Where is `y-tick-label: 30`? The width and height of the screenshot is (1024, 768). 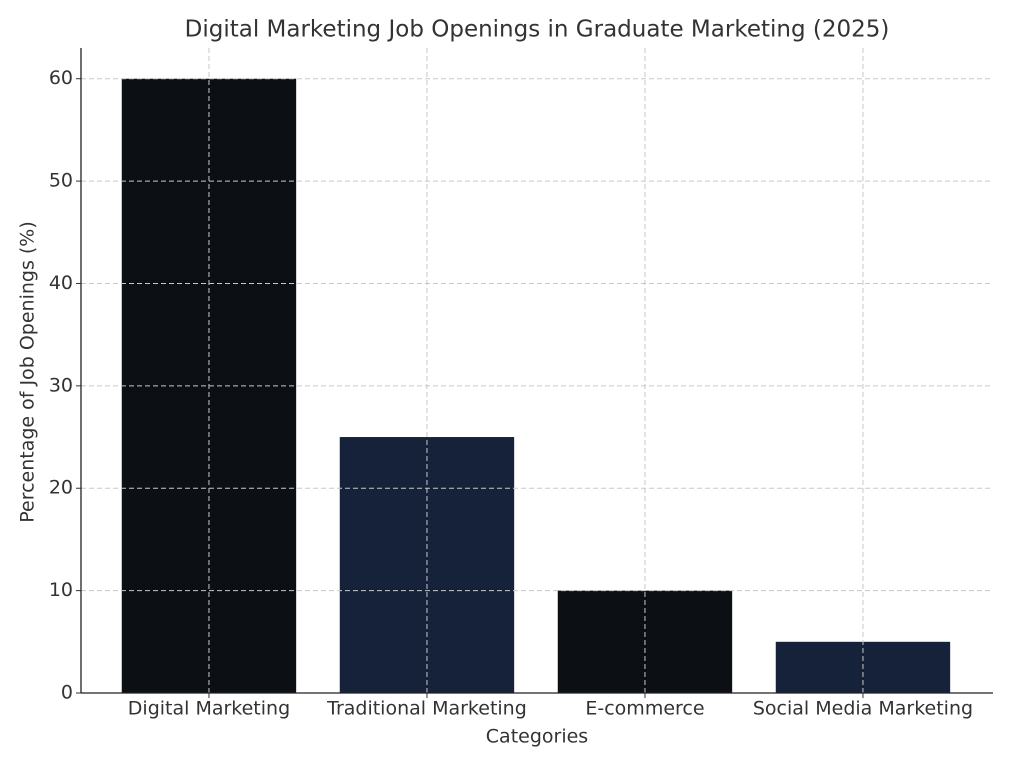
y-tick-label: 30 is located at coordinates (61, 385).